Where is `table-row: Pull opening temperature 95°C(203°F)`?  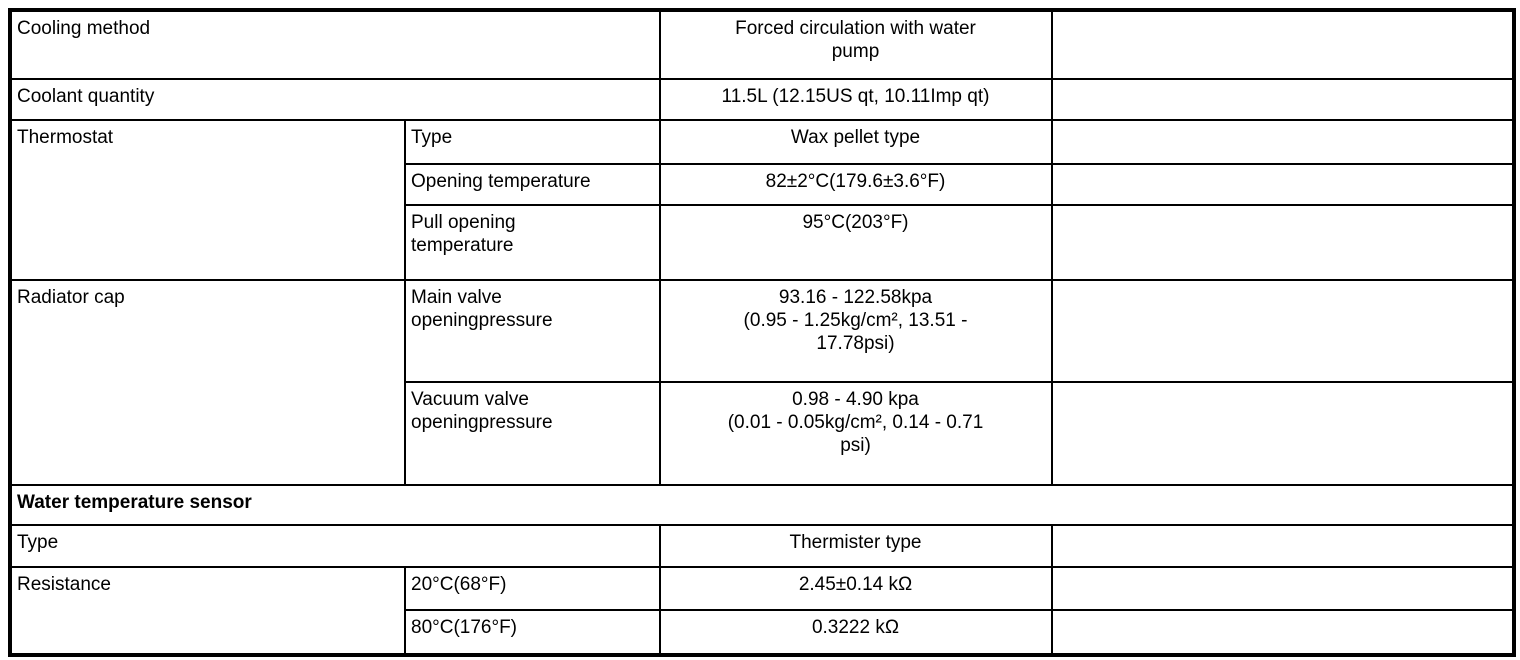
table-row: Pull opening temperature 95°C(203°F) is located at coordinates (762, 242).